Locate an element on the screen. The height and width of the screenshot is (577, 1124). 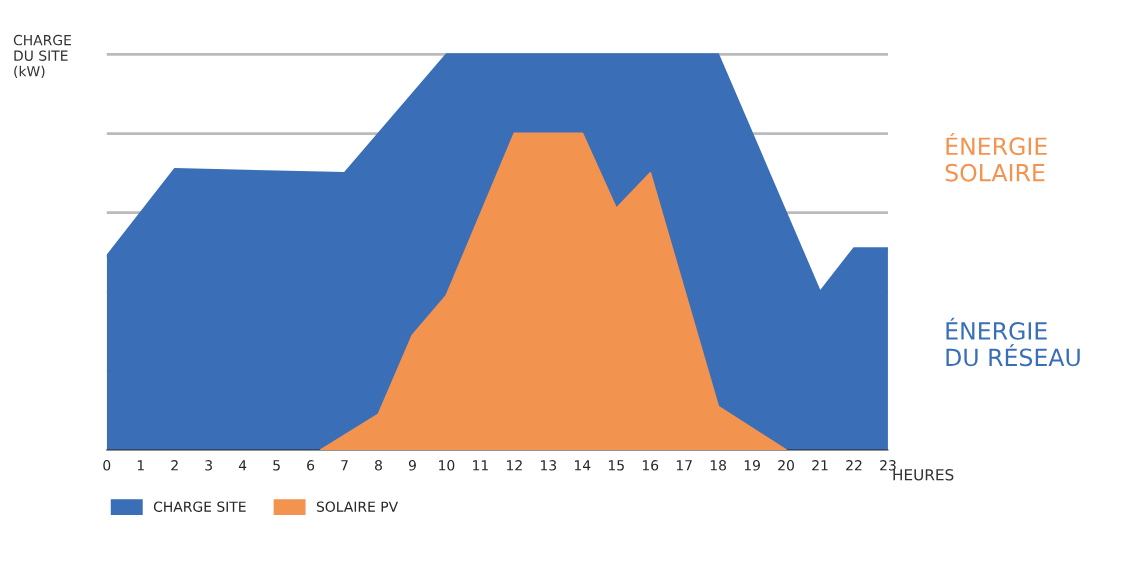
x-tick-label: 6 is located at coordinates (311, 465).